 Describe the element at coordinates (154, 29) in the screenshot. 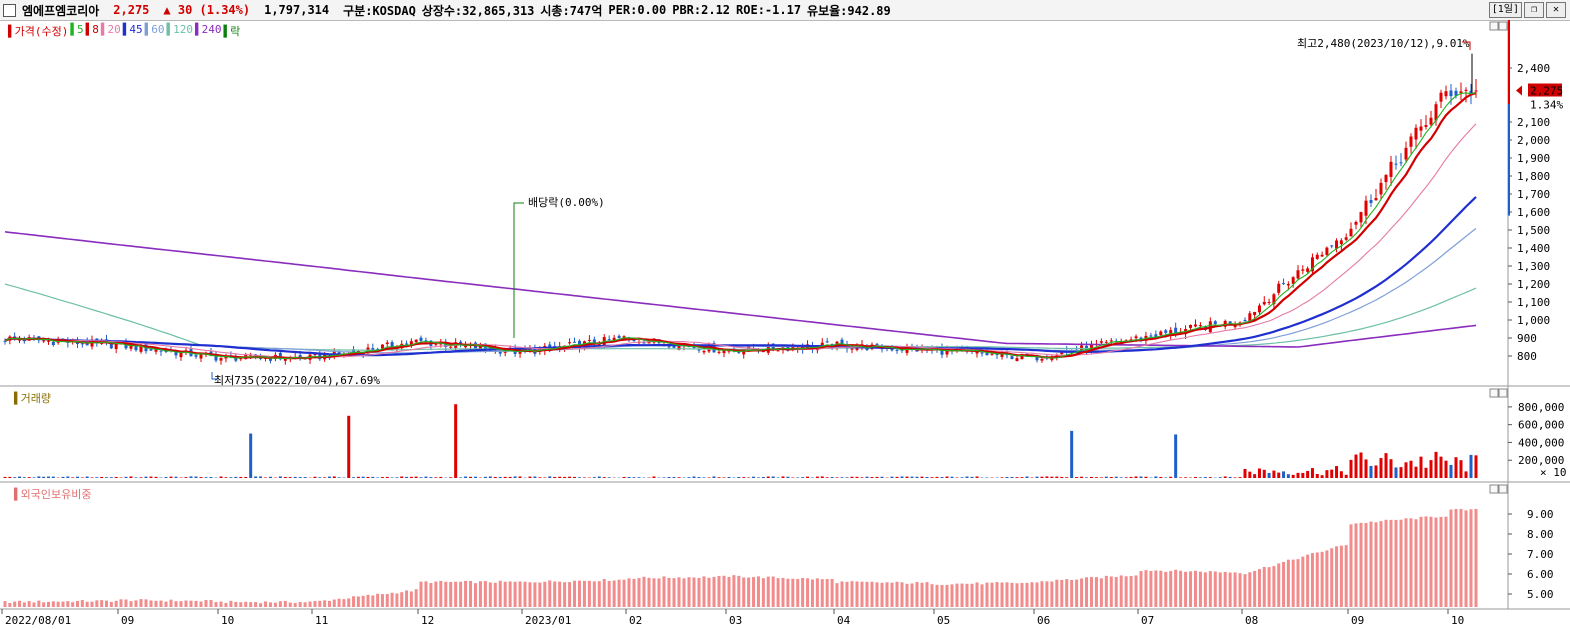

I see `legend-item-ma60: ▌60` at that location.